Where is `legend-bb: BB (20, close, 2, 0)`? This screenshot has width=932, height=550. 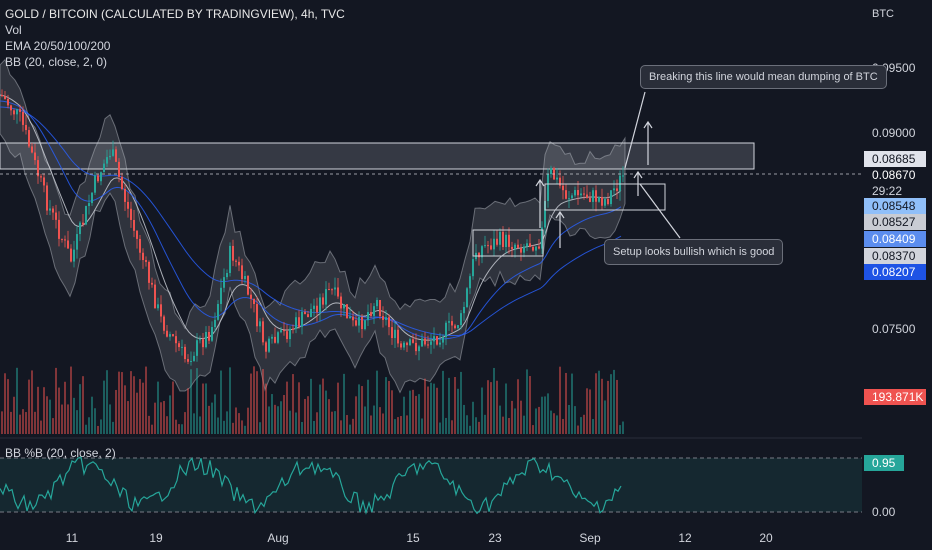 legend-bb: BB (20, close, 2, 0) is located at coordinates (56, 62).